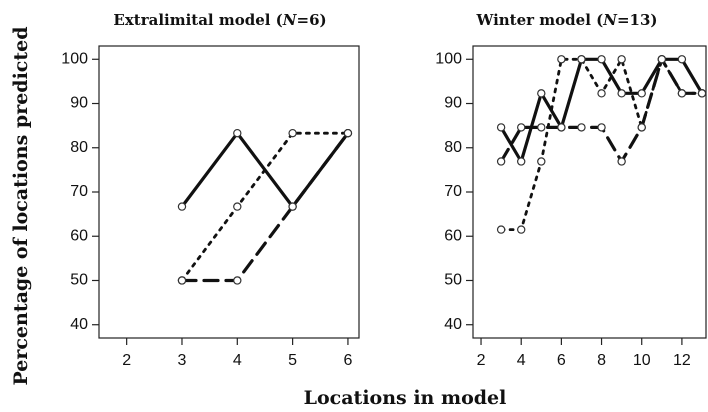 The width and height of the screenshot is (708, 412). What do you see at coordinates (642, 360) in the screenshot?
I see `x-tick-label: 10` at bounding box center [642, 360].